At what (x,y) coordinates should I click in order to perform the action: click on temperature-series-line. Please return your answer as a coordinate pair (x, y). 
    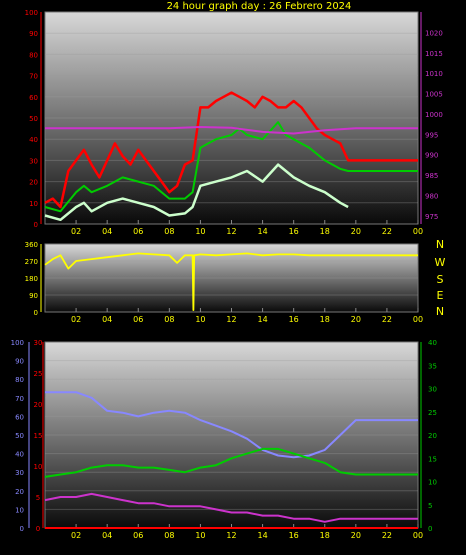
    Looking at the image, I should click on (231, 462).